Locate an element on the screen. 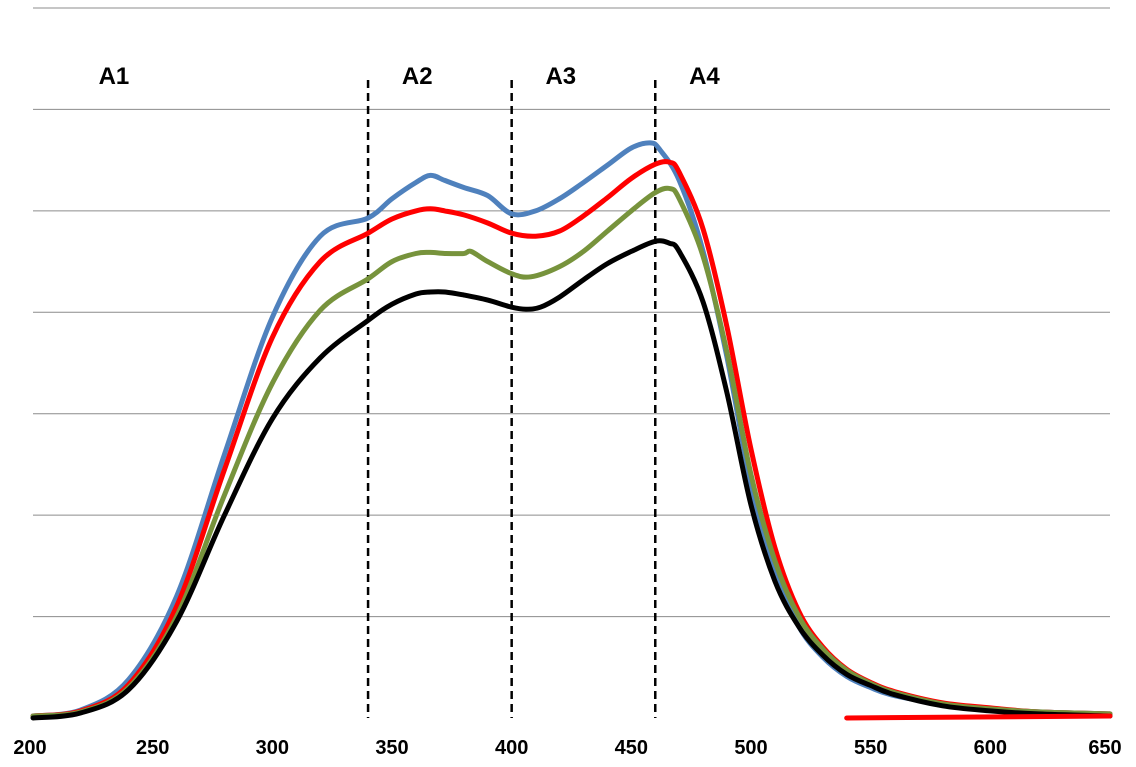  x-tick-label: 300 is located at coordinates (272, 748).